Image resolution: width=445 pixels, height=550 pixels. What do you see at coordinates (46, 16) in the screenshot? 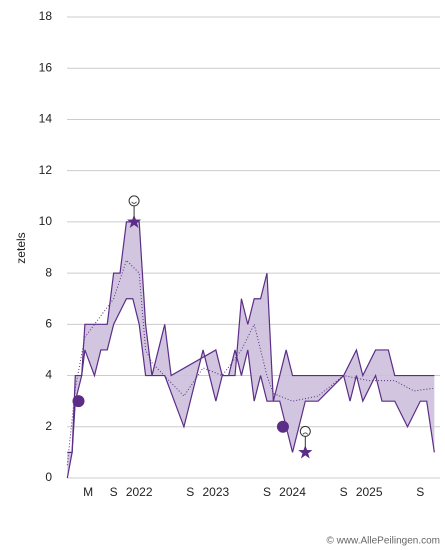
I see `y-tick-label: 18` at bounding box center [46, 16].